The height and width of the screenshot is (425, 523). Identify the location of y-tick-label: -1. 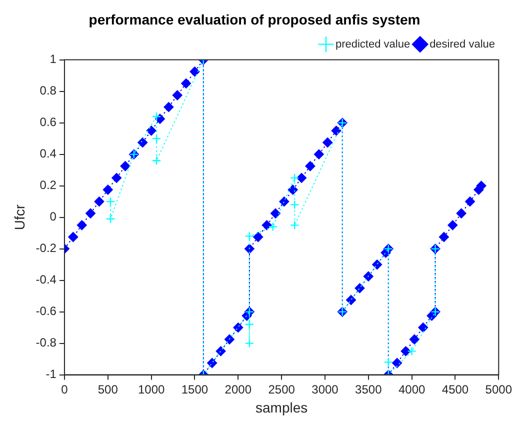
(51, 374).